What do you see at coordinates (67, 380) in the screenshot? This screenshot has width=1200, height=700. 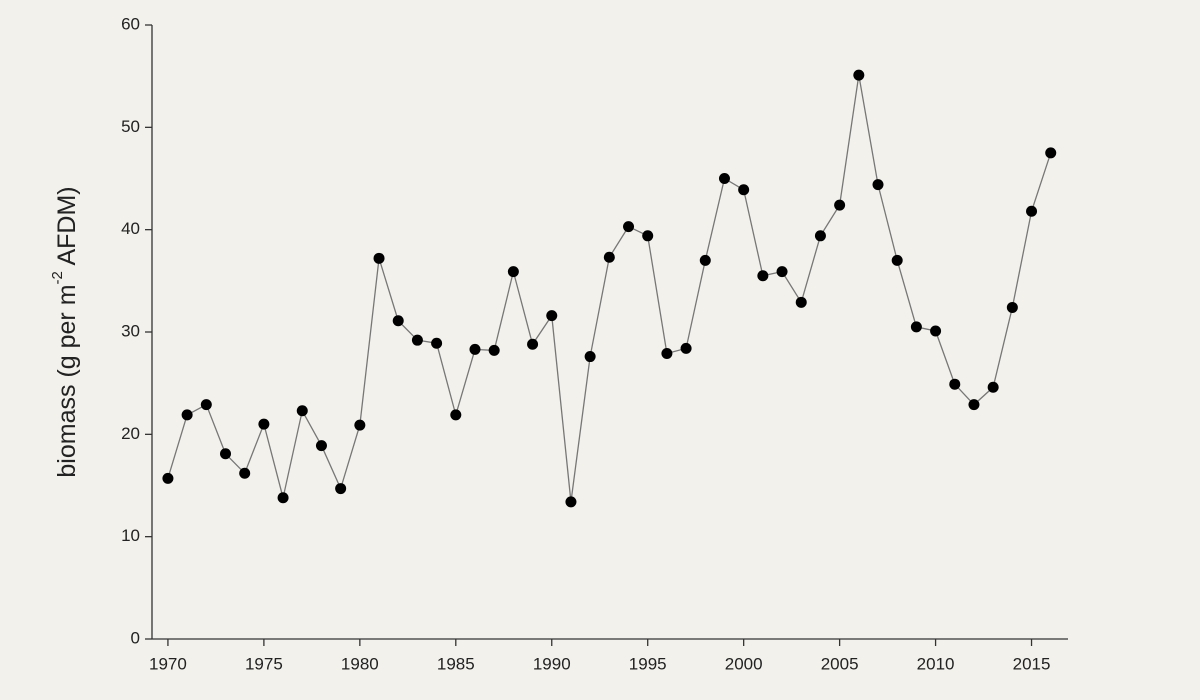 I see `y-label-main: biomass (g per m` at bounding box center [67, 380].